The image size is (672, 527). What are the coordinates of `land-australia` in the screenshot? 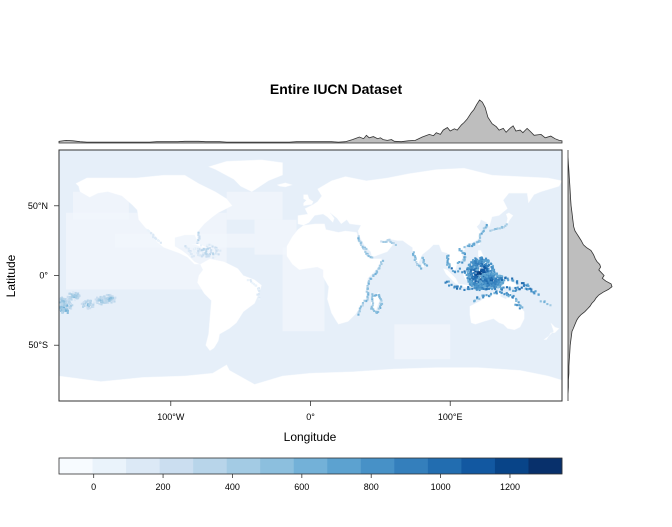 It's located at (497, 310).